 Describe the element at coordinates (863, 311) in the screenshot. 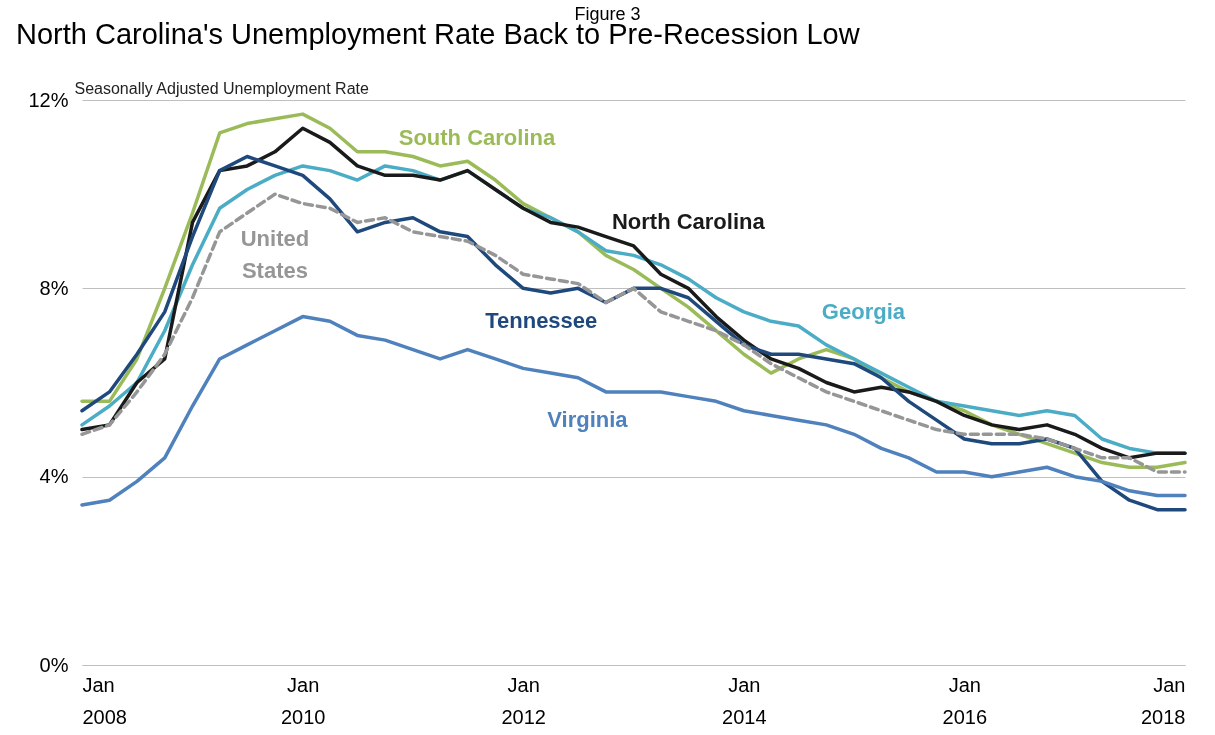

I see `series-label: Georgia` at that location.